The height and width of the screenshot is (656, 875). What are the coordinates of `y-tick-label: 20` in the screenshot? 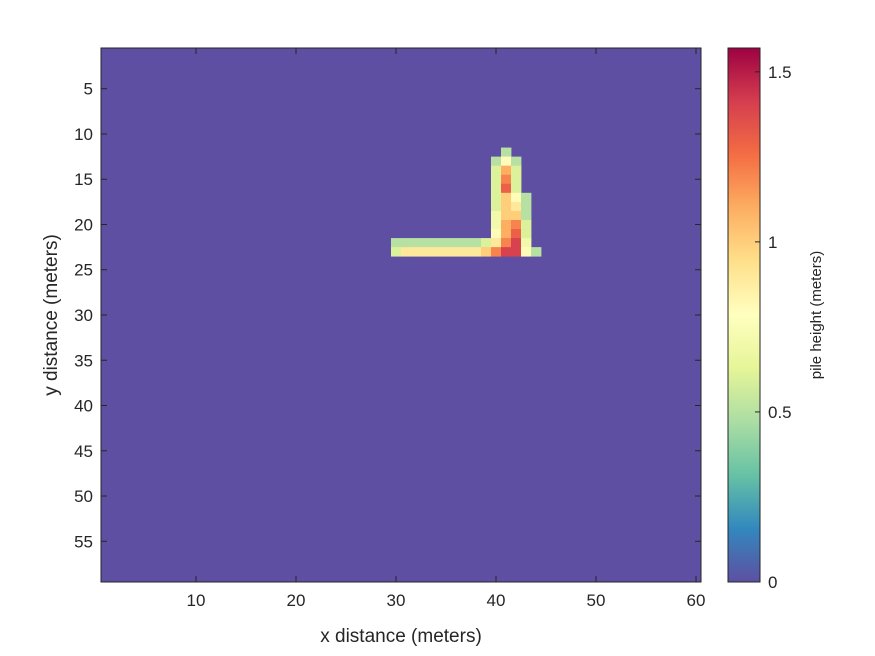 It's located at (83, 224).